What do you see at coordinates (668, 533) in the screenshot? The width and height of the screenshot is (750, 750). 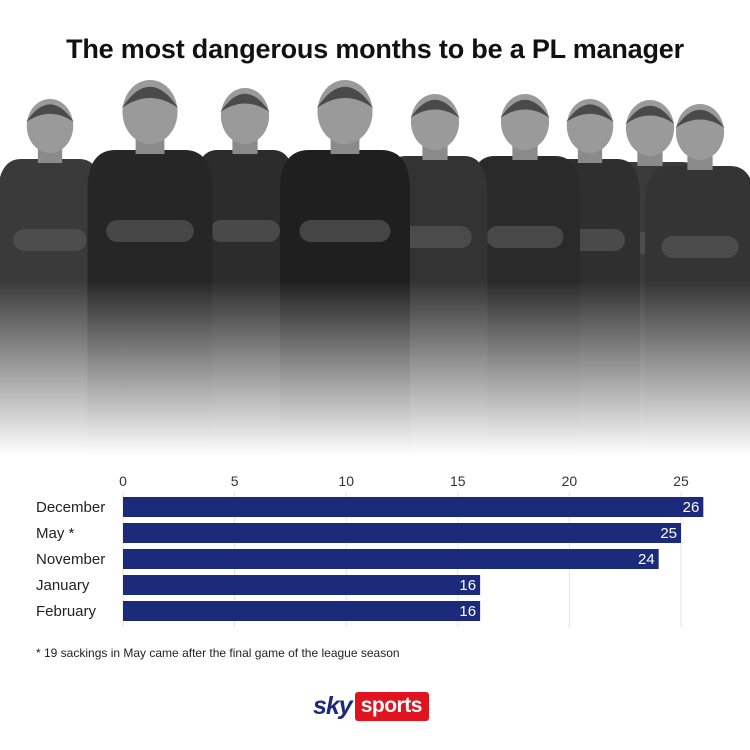 I see `value-label: 25` at bounding box center [668, 533].